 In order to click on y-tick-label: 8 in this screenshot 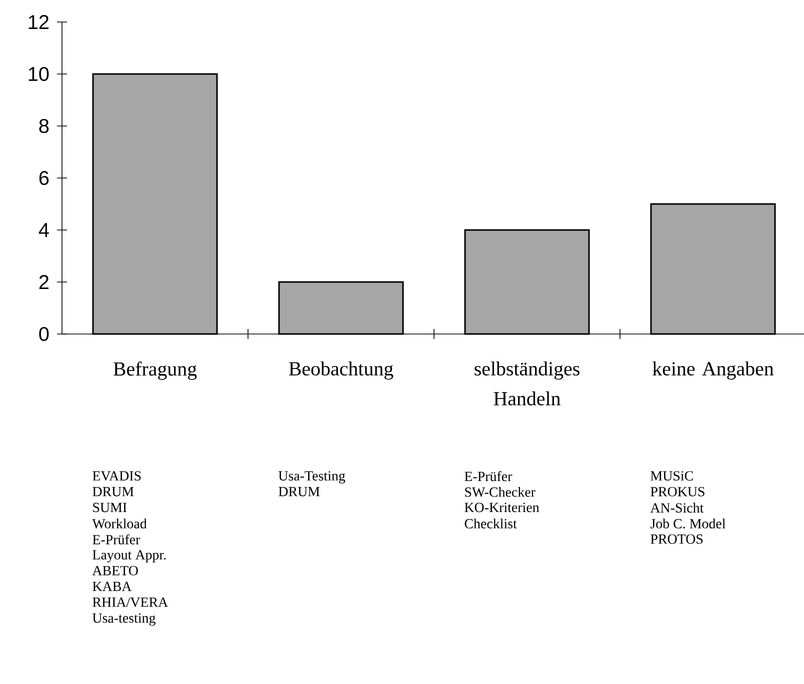, I will do `click(44, 126)`.